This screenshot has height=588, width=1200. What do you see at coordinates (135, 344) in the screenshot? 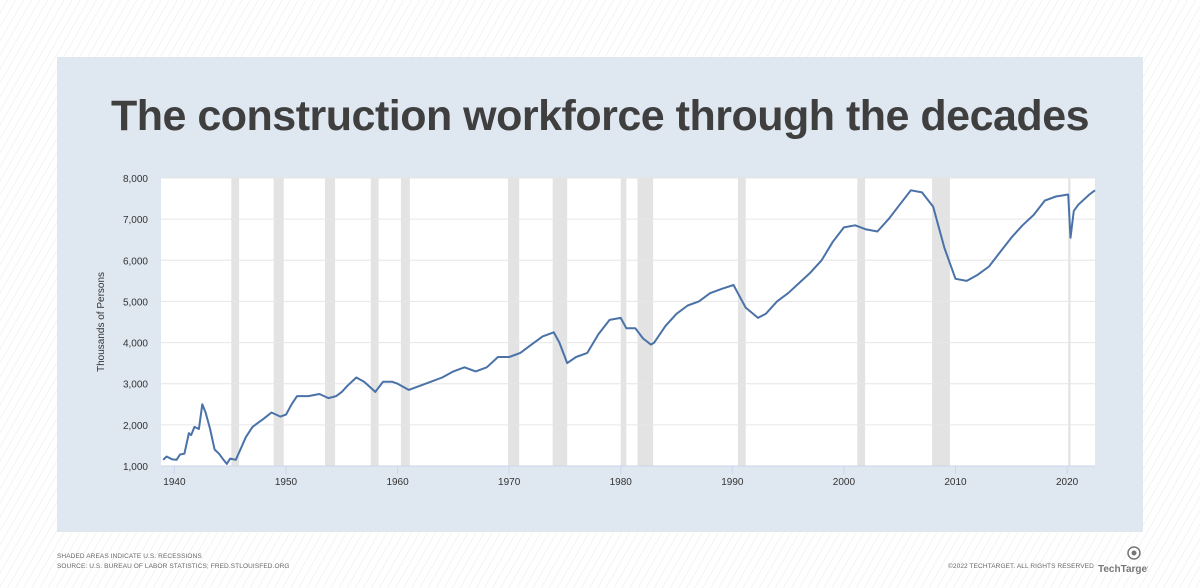
I see `y-tick-label: 4,000` at bounding box center [135, 344].